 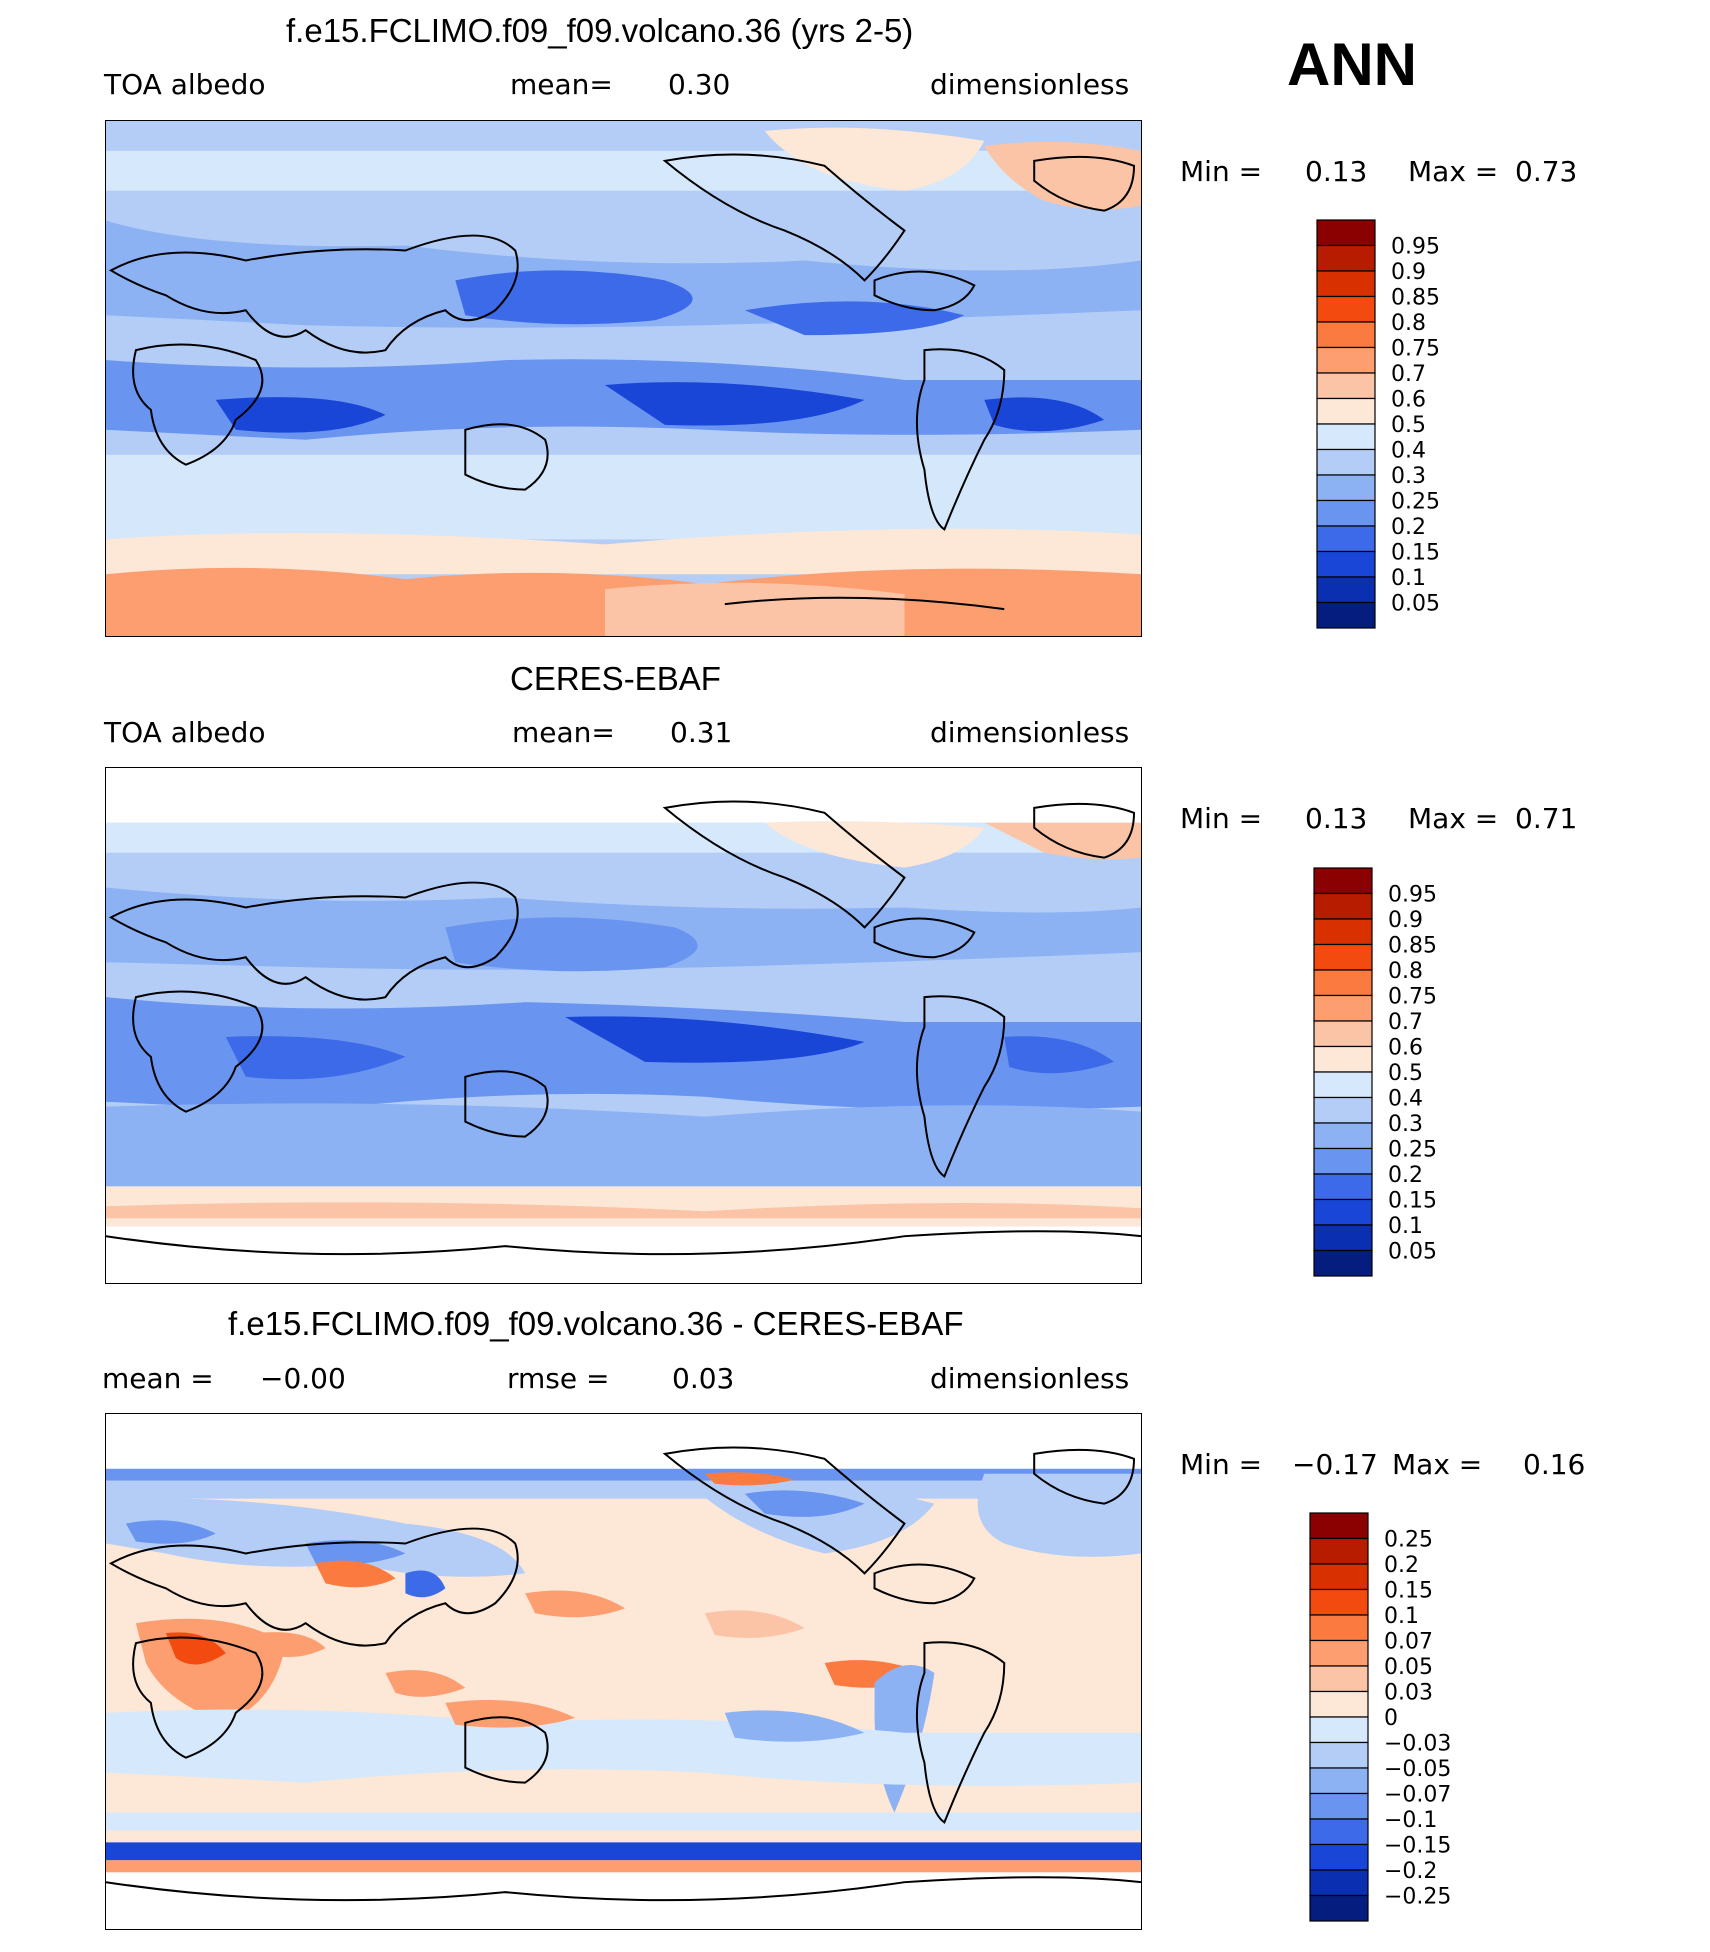 What do you see at coordinates (1408, 1540) in the screenshot?
I see `colorbar-3-label-0: 0.25` at bounding box center [1408, 1540].